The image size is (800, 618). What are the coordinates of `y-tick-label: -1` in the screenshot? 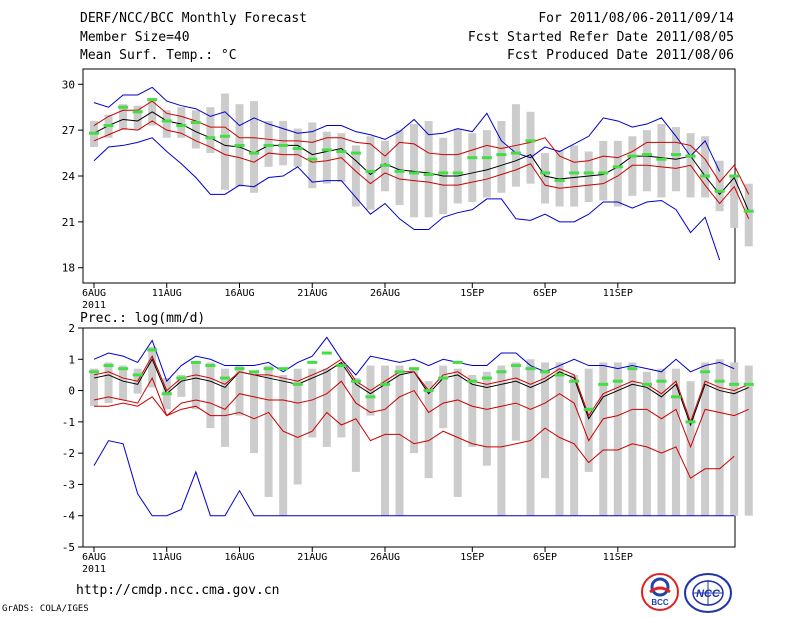 It's located at (68, 422).